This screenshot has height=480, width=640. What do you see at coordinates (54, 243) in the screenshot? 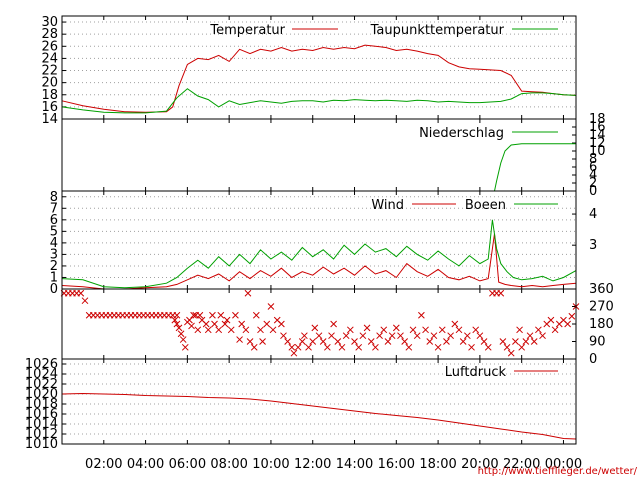
I see `y-tick-label: 4` at bounding box center [54, 243].